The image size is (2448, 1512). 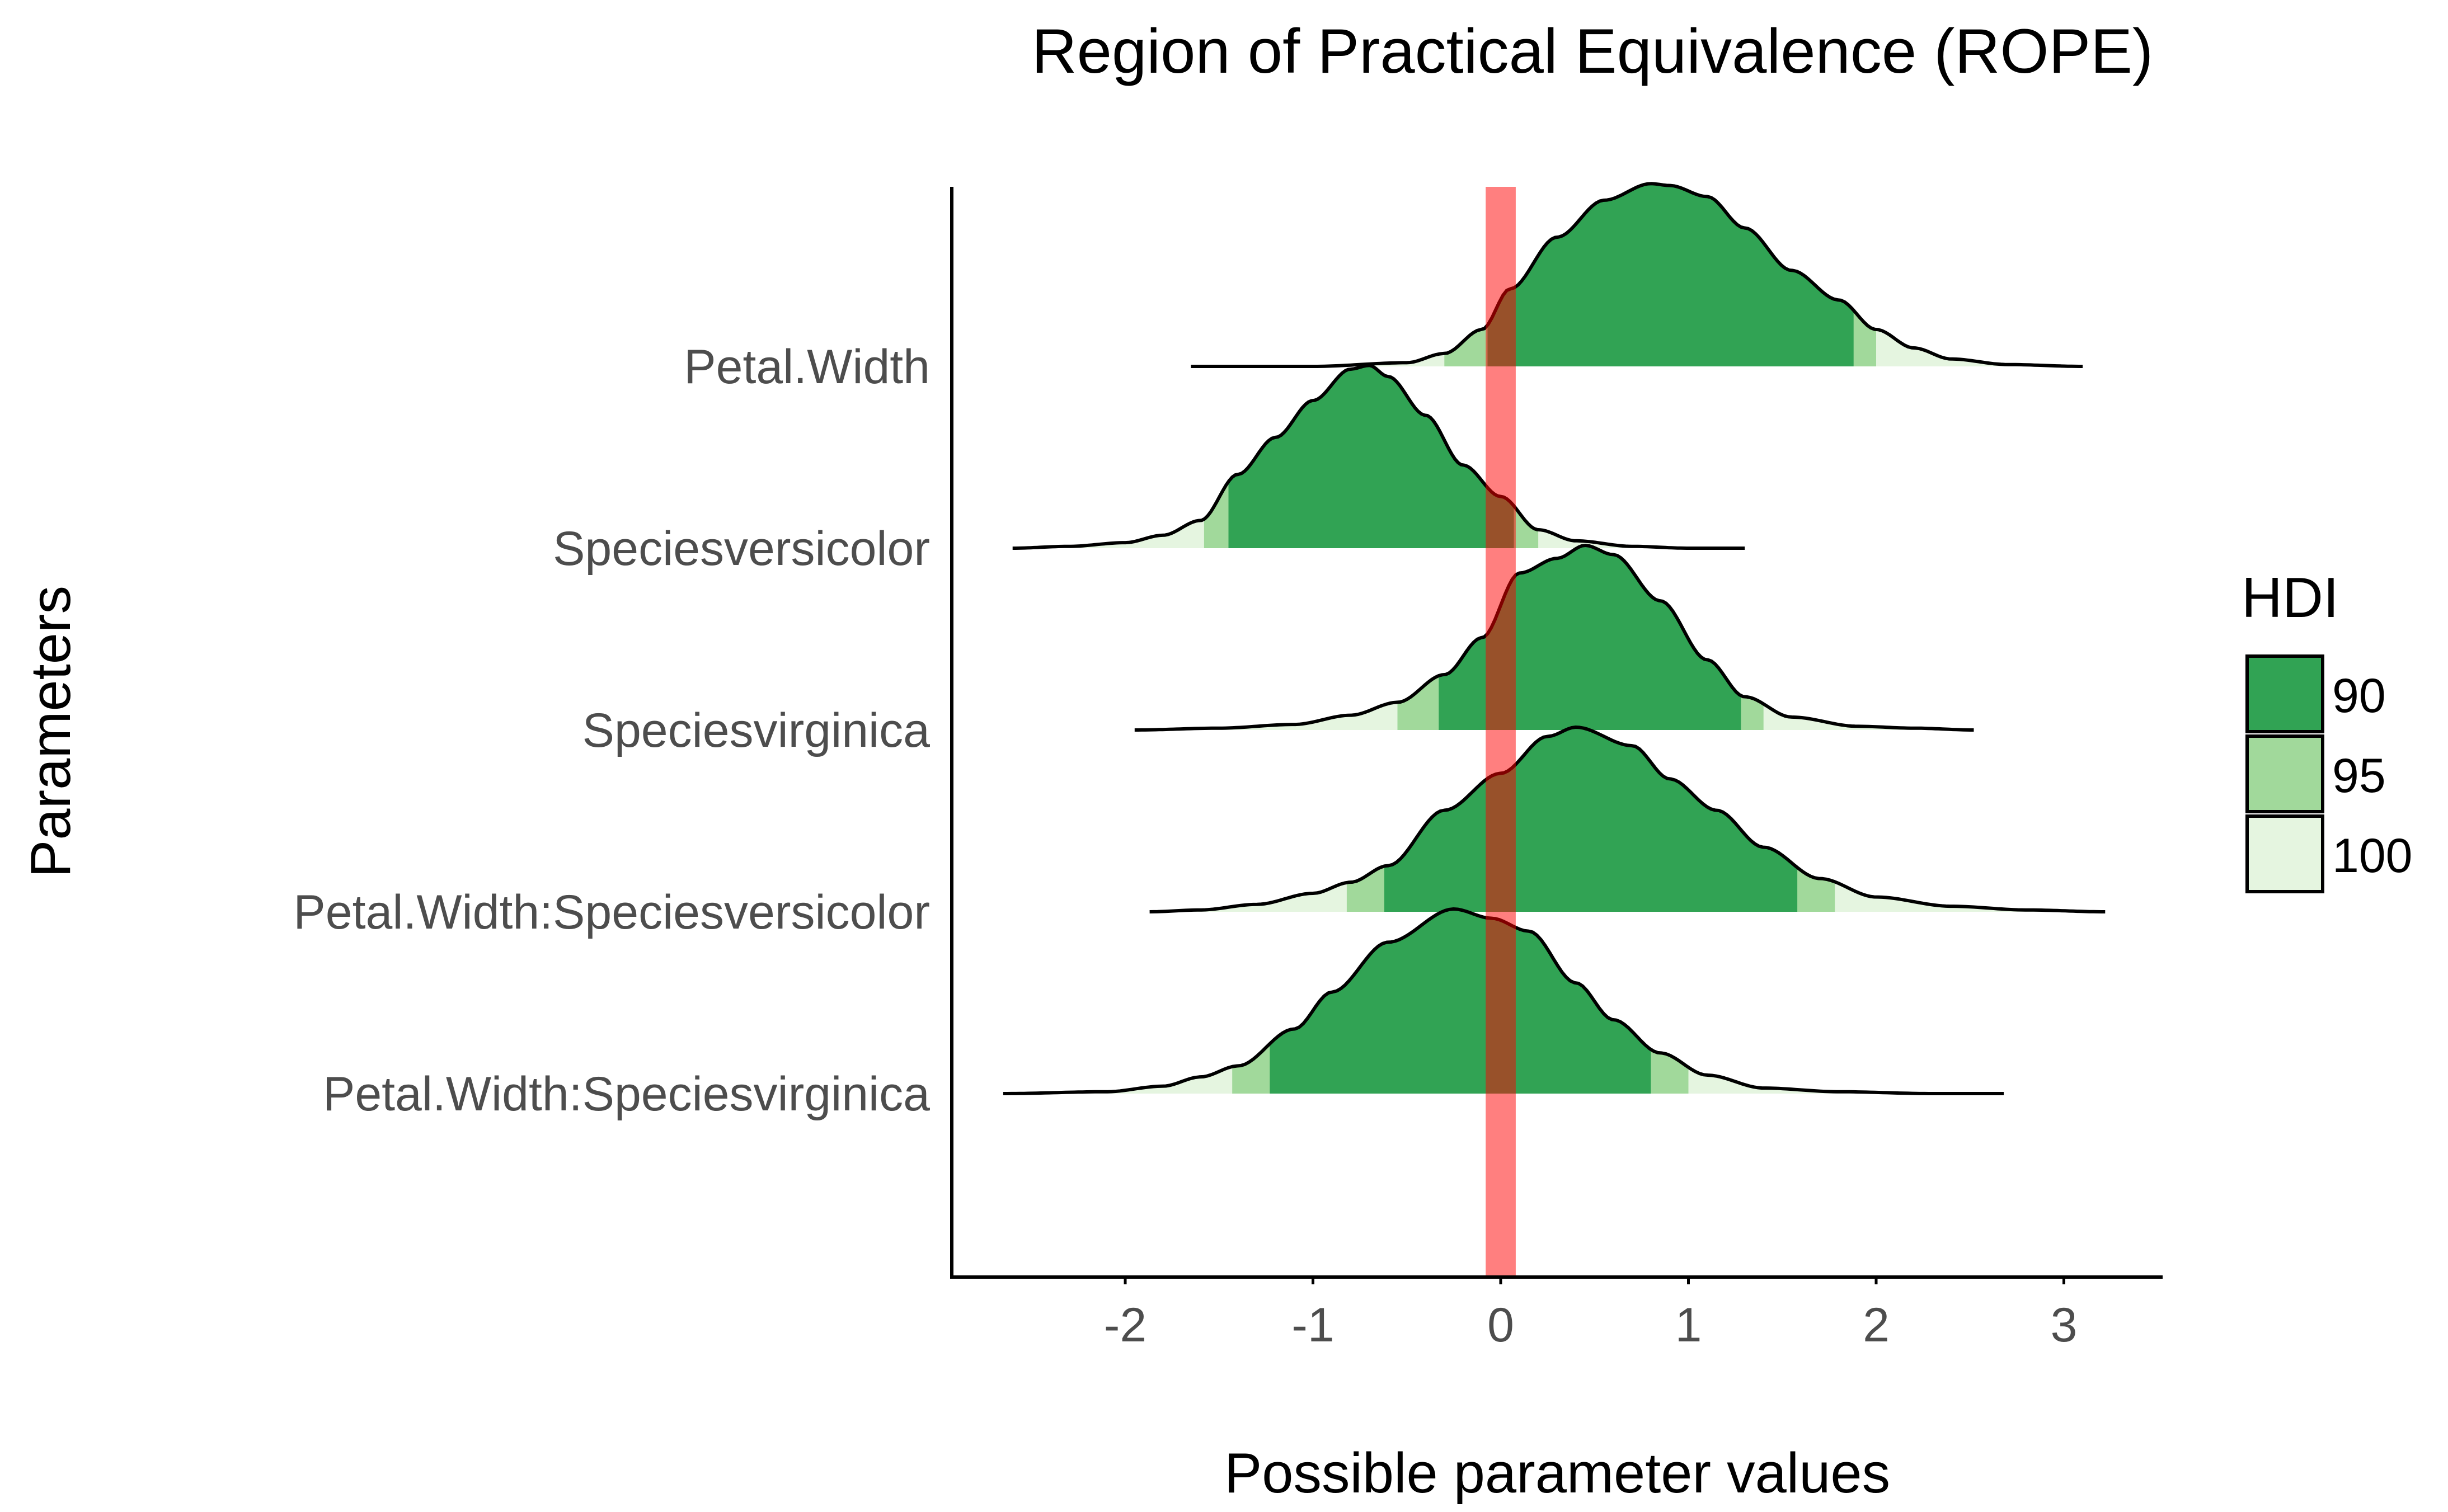 What do you see at coordinates (1591, 1314) in the screenshot?
I see `ticks-layer: -2 -1 0 1 2 3` at bounding box center [1591, 1314].